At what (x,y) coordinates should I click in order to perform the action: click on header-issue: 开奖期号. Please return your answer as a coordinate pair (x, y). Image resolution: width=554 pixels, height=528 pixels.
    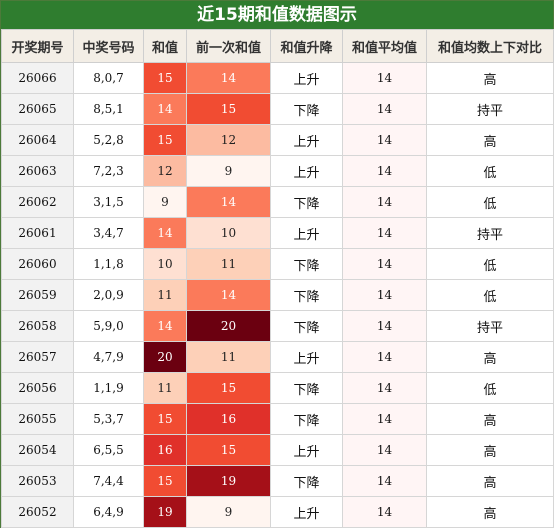
    Looking at the image, I should click on (37, 46).